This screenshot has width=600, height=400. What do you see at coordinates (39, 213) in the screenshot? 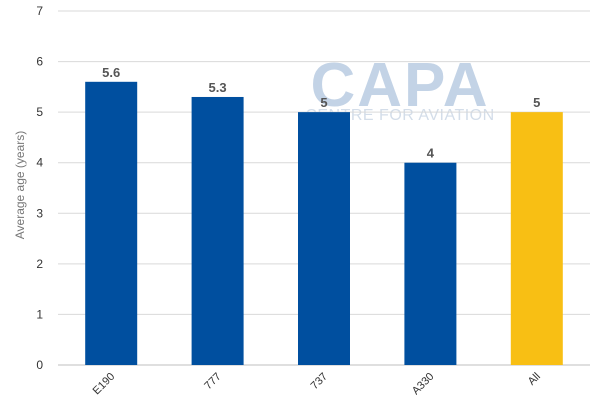
I see `y-tick-label: 3` at bounding box center [39, 213].